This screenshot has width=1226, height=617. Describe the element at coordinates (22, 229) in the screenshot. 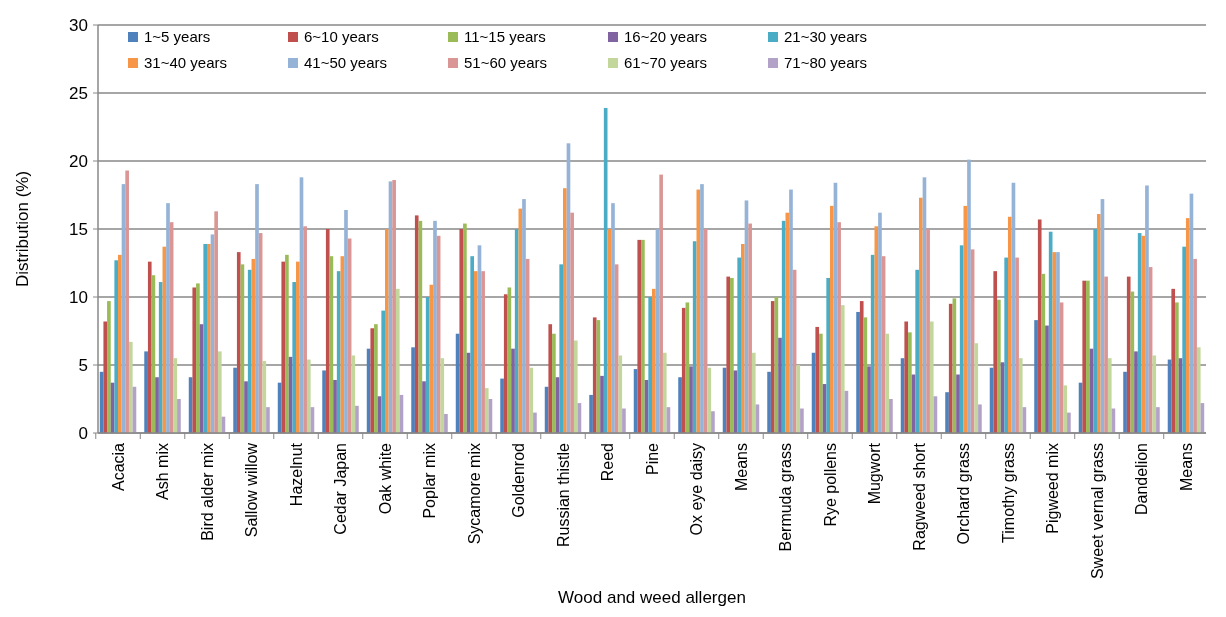

I see `y-axis-title: Distribution (%)` at that location.